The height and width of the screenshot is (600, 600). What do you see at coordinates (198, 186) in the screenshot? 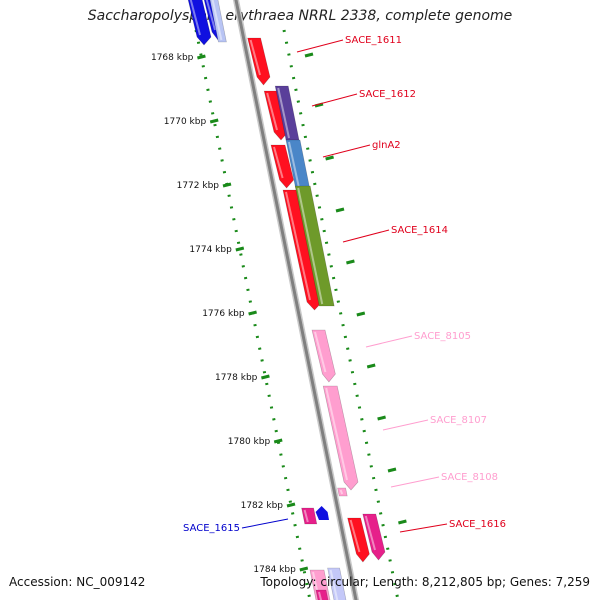
I see `tick-label: 1772 kbp` at bounding box center [198, 186].